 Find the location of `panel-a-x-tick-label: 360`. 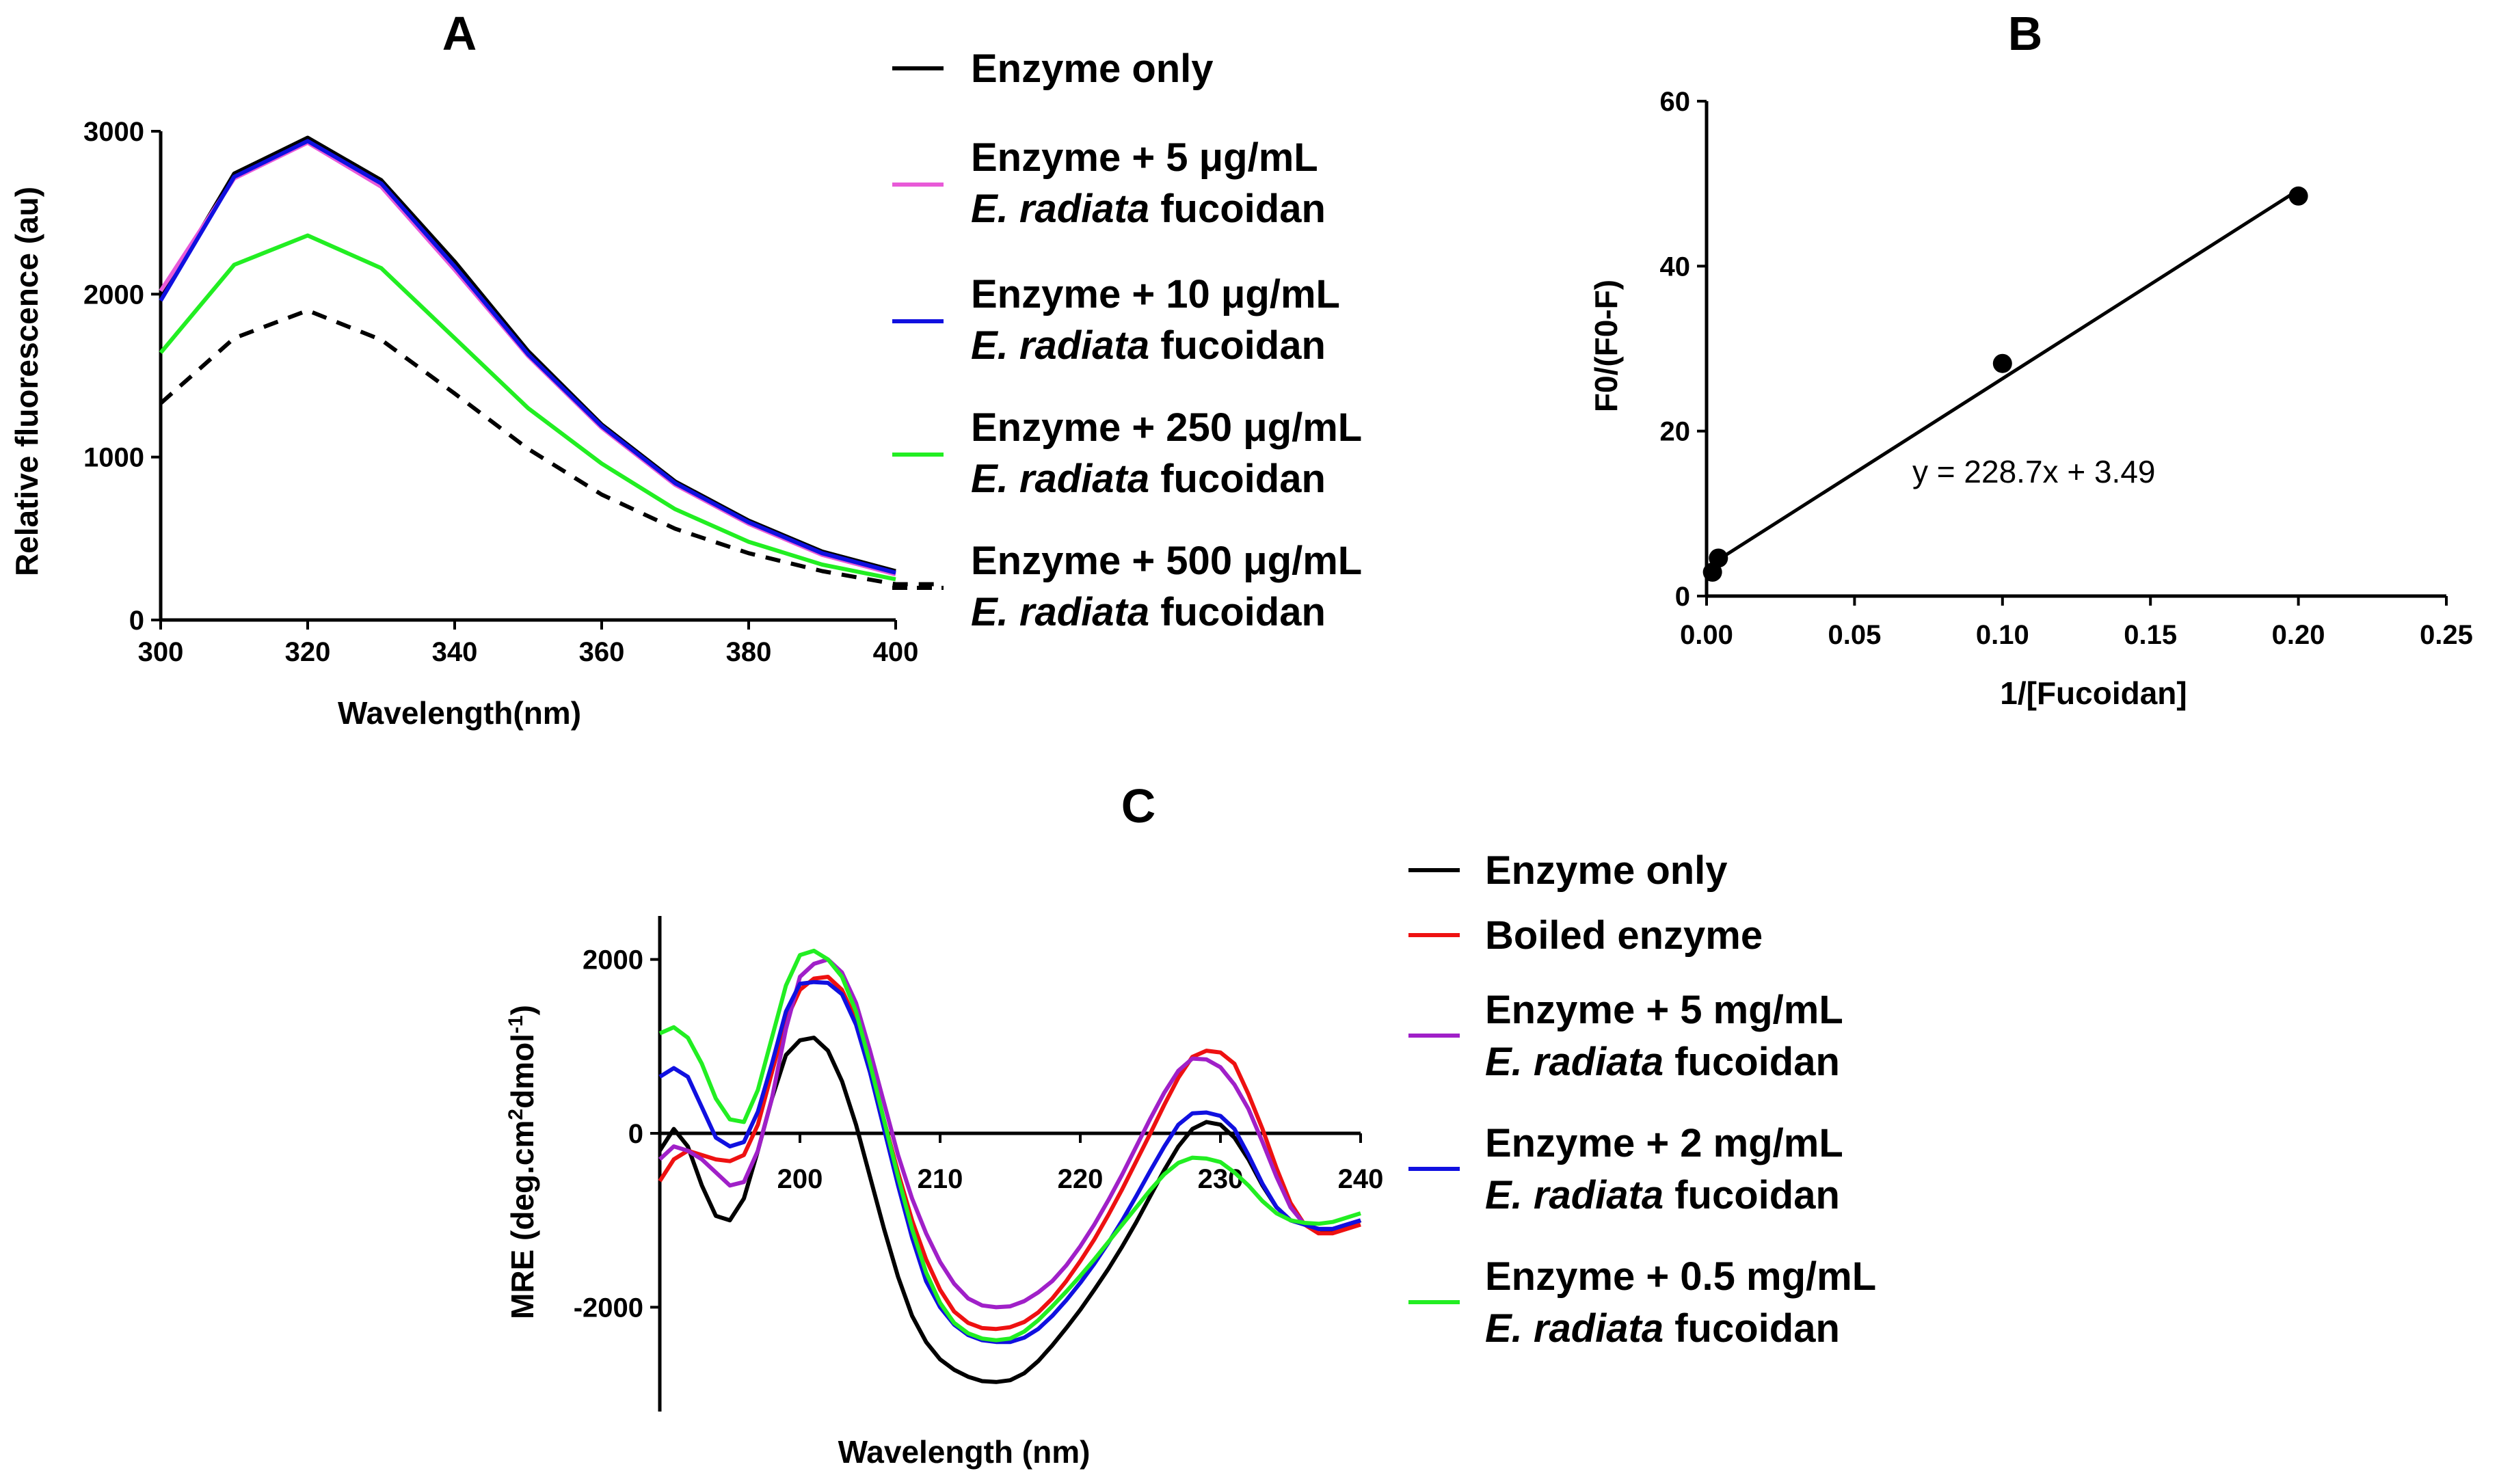

panel-a-x-tick-label: 360 is located at coordinates (602, 652).